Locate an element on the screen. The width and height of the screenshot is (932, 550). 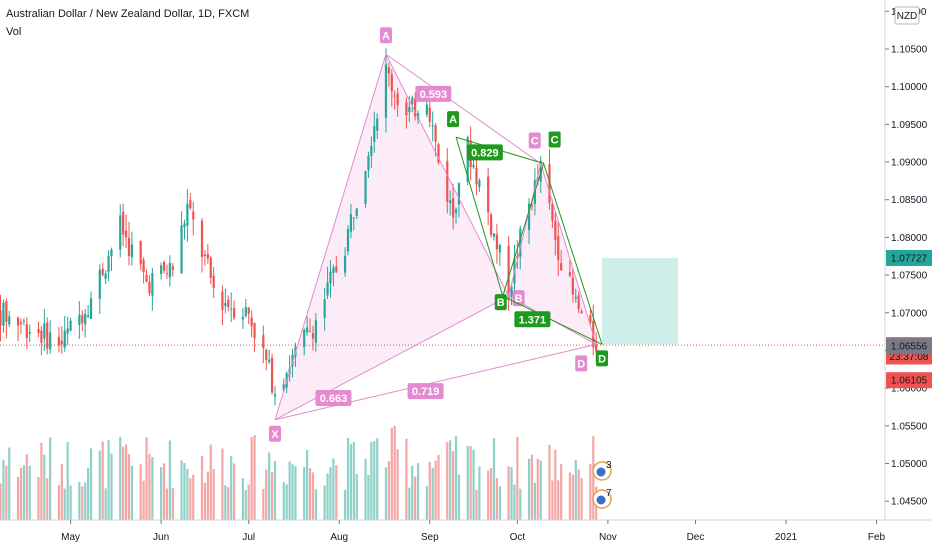
price-tick-label: 1.07500 is located at coordinates (909, 276).